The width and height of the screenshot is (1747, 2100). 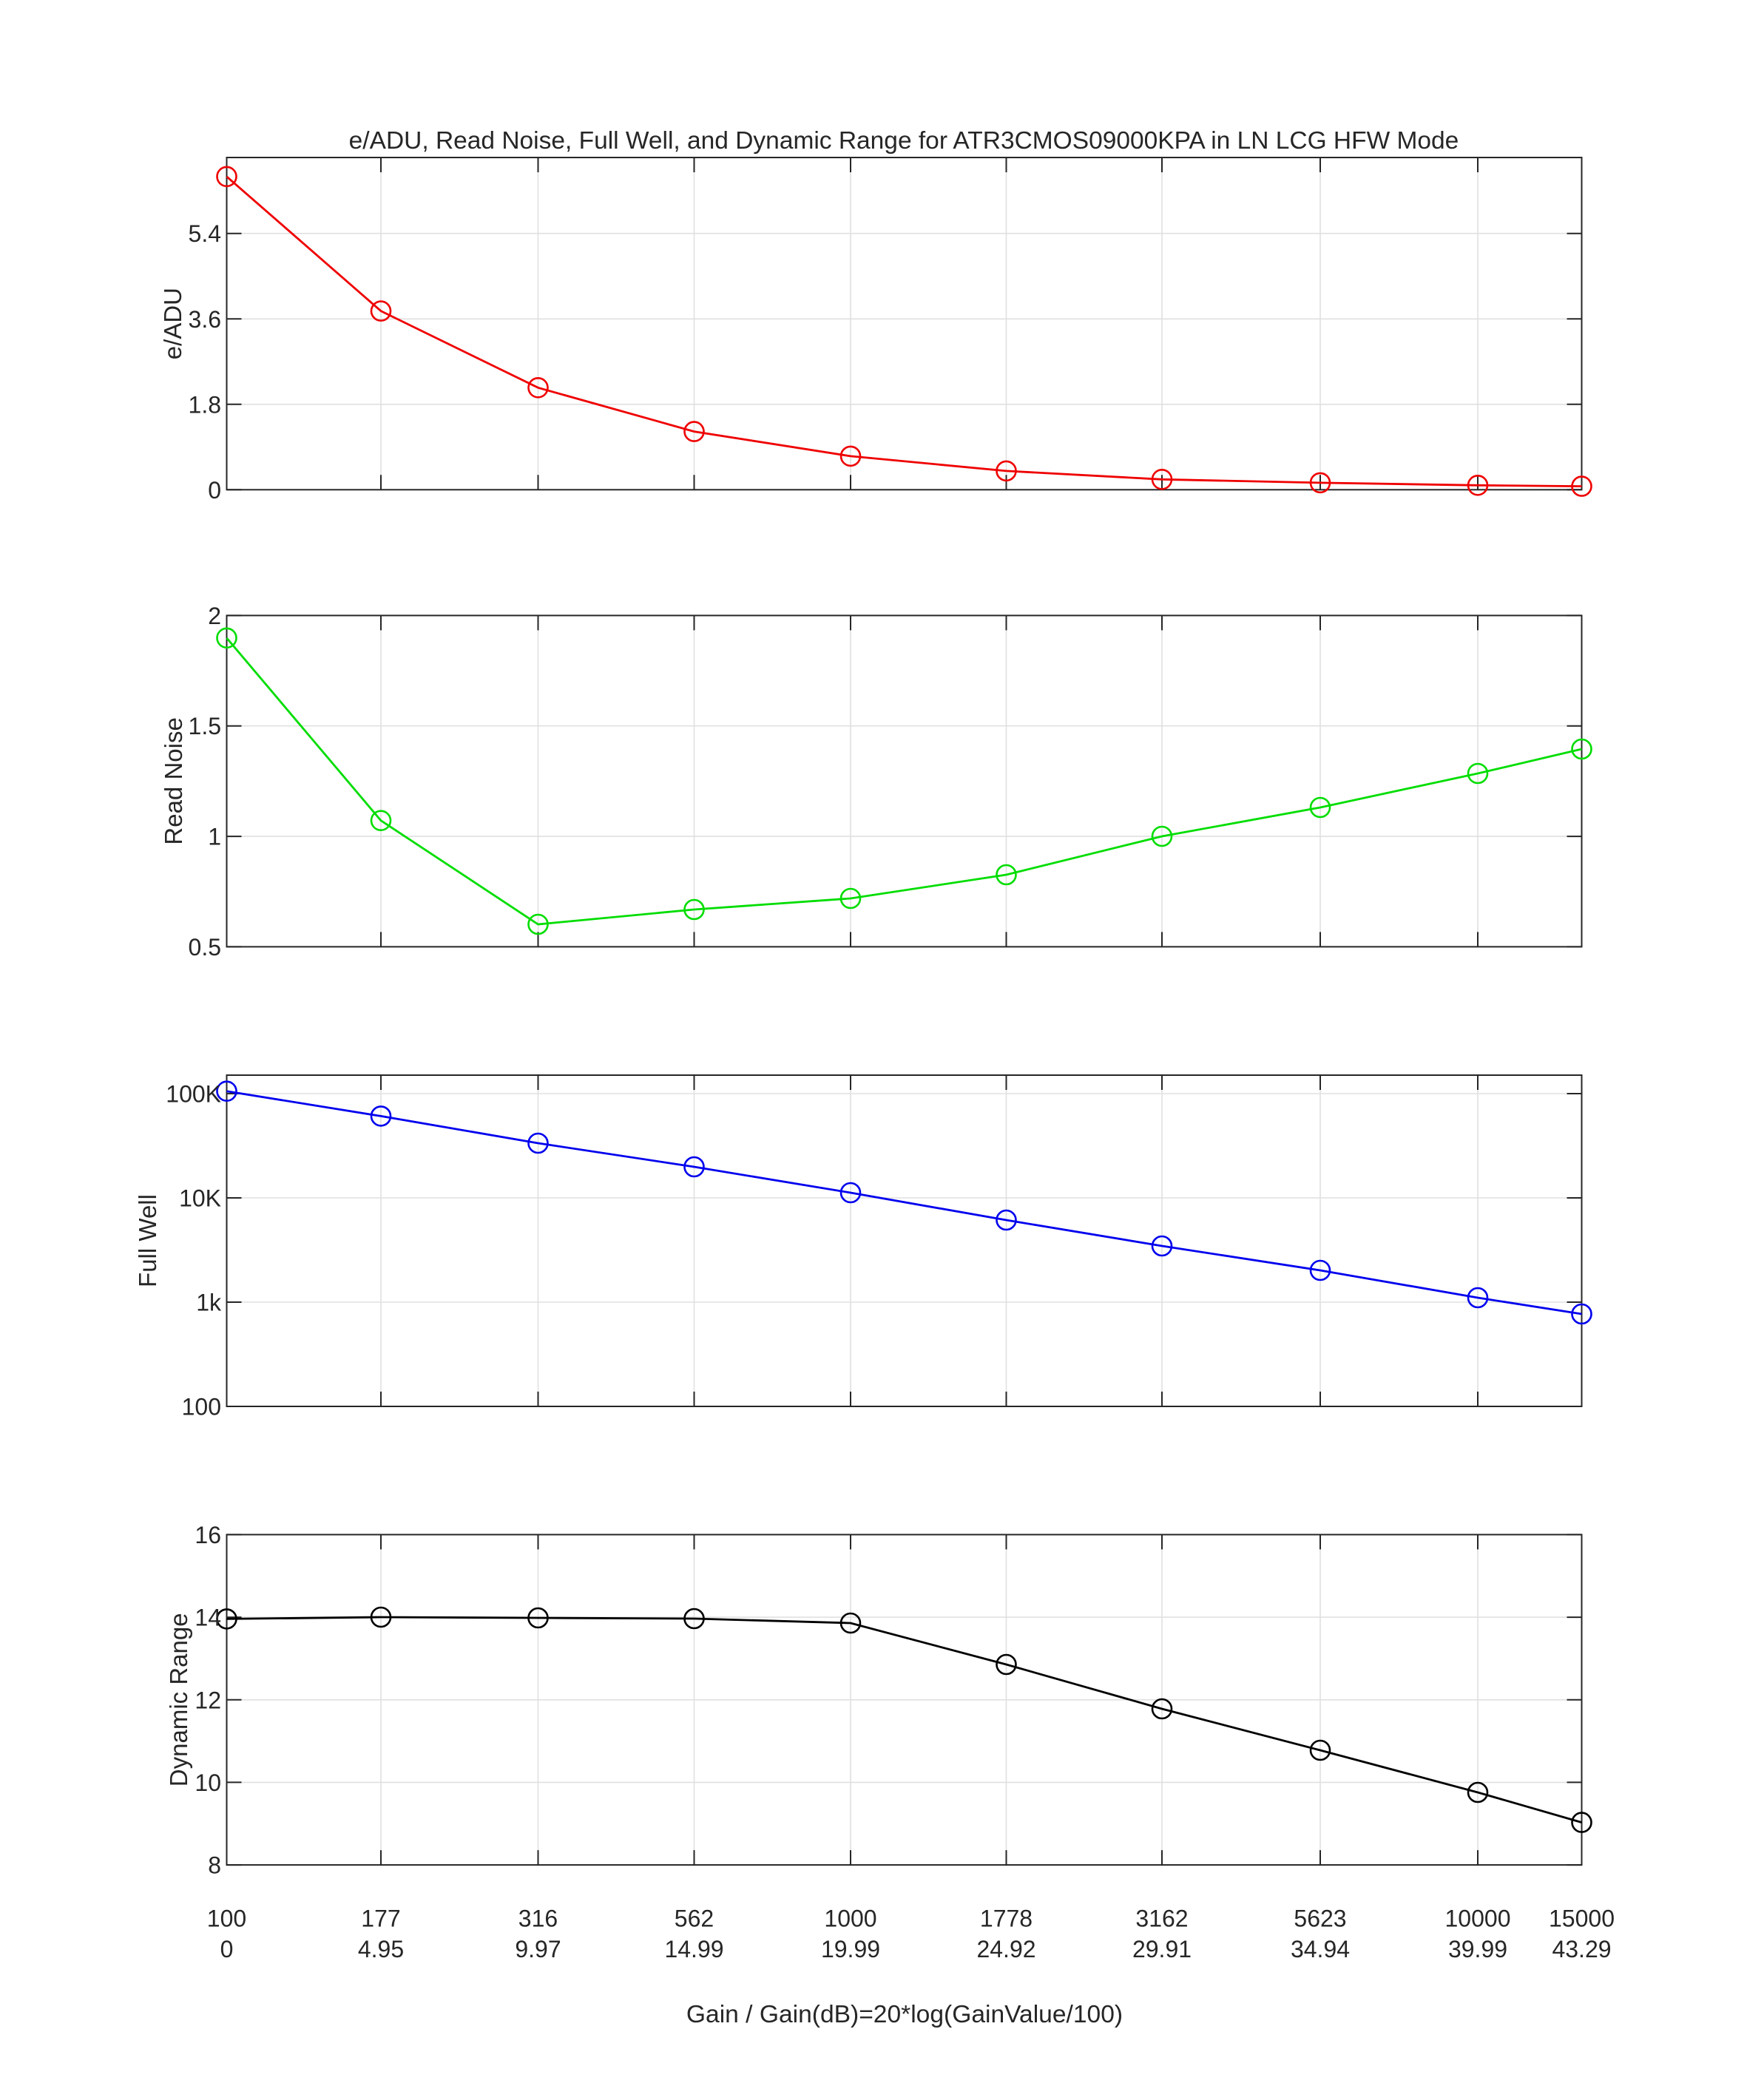 I want to click on svg-text: 5.4, so click(x=205, y=233).